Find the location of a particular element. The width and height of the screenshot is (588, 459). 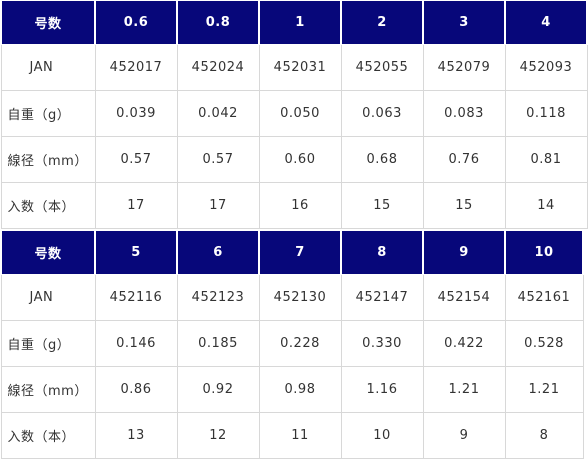

table-cell: 12 is located at coordinates (218, 435).